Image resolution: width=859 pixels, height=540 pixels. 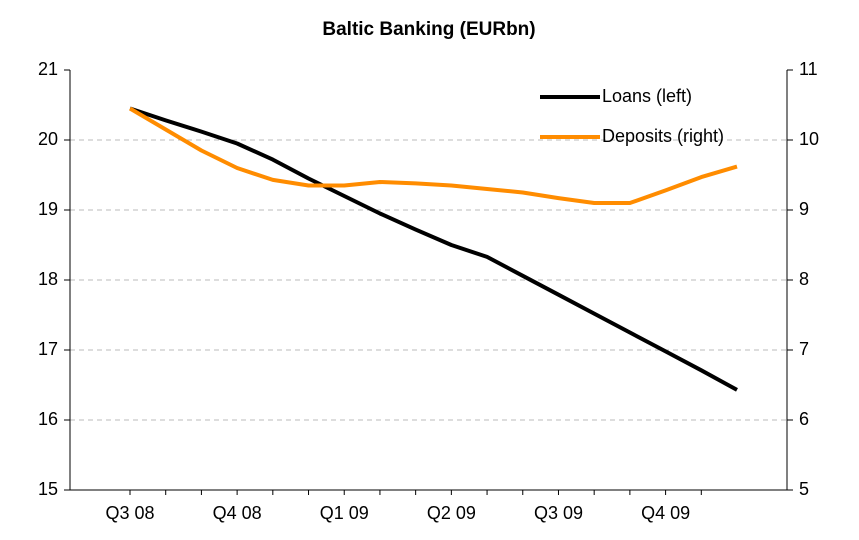 What do you see at coordinates (665, 513) in the screenshot?
I see `x-tick-label: Q4 09` at bounding box center [665, 513].